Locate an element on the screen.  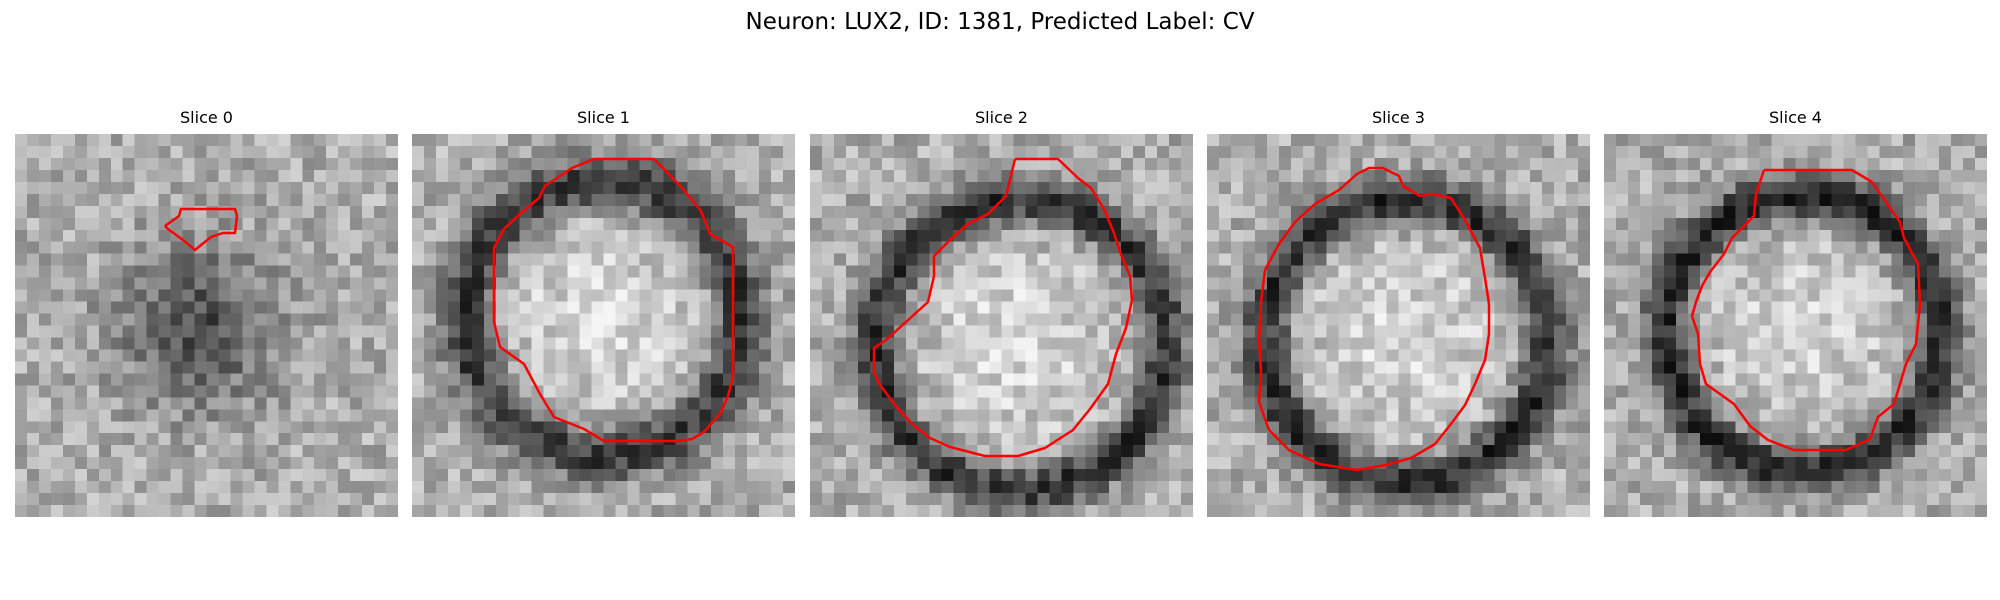
slice-panel-2: Slice 2 is located at coordinates (1001, 312).